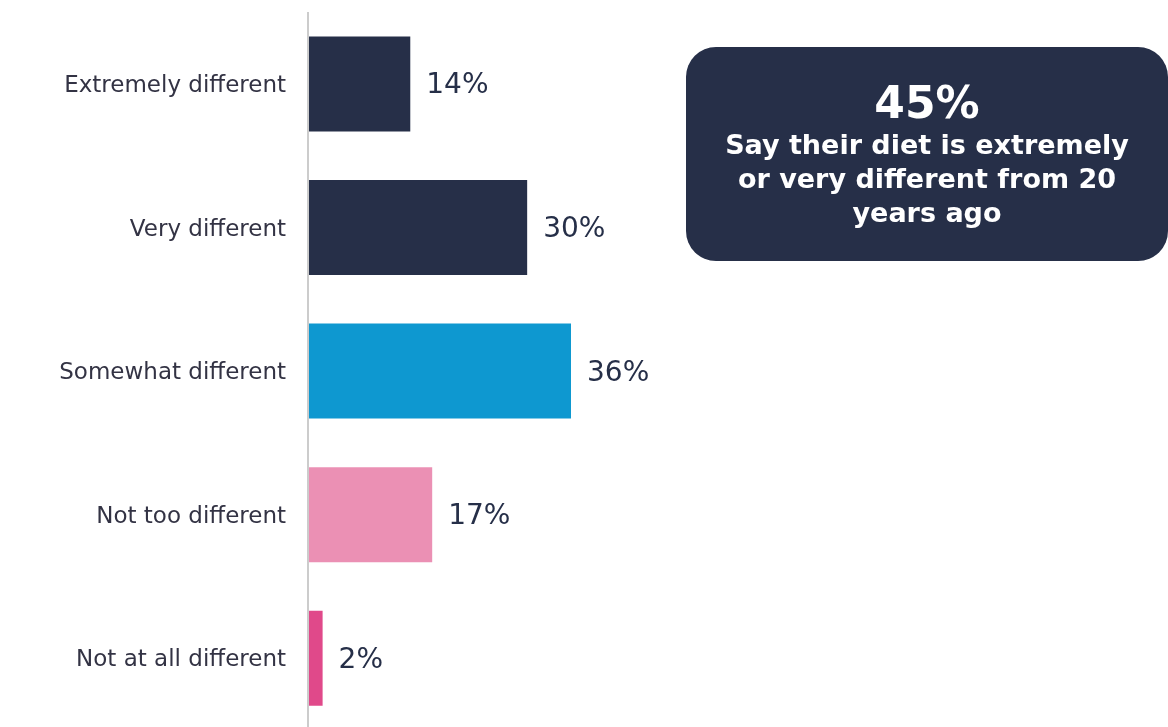 The height and width of the screenshot is (727, 1168). I want to click on callout-box: 45% Say their diet is extremely or very different from 20 years ago, so click(927, 154).